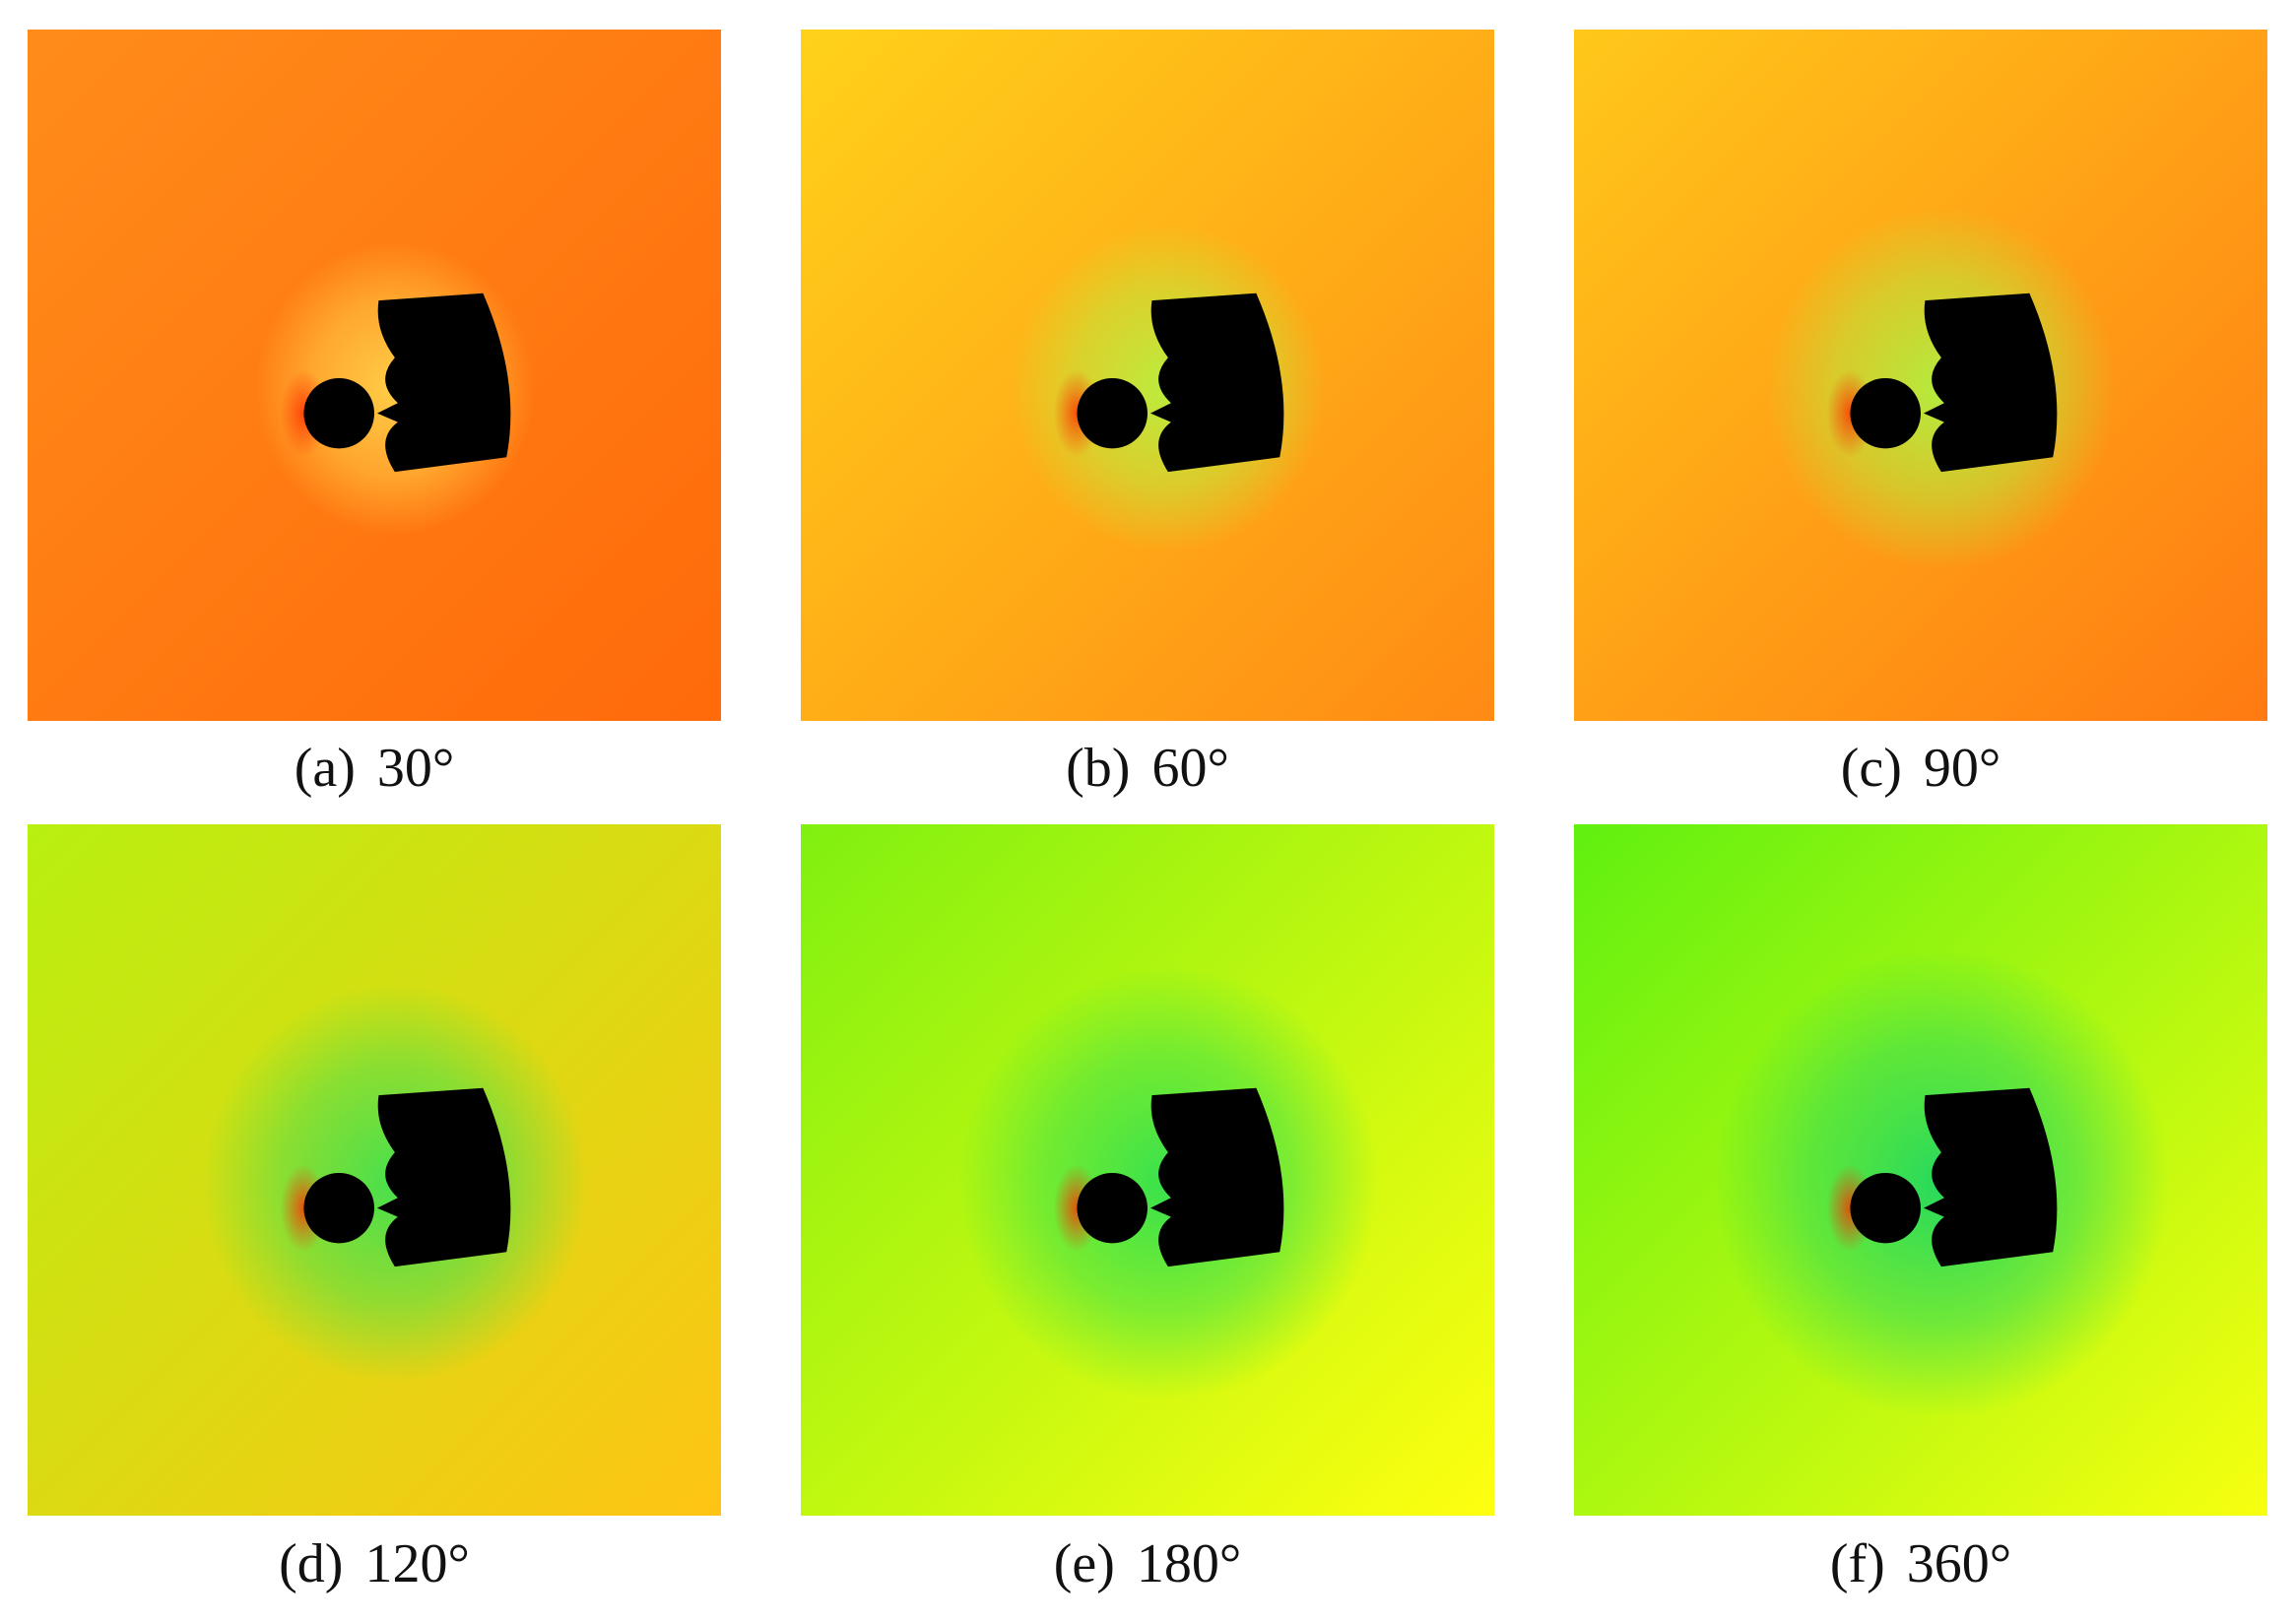  I want to click on caption: (d) 120°, so click(374, 1564).